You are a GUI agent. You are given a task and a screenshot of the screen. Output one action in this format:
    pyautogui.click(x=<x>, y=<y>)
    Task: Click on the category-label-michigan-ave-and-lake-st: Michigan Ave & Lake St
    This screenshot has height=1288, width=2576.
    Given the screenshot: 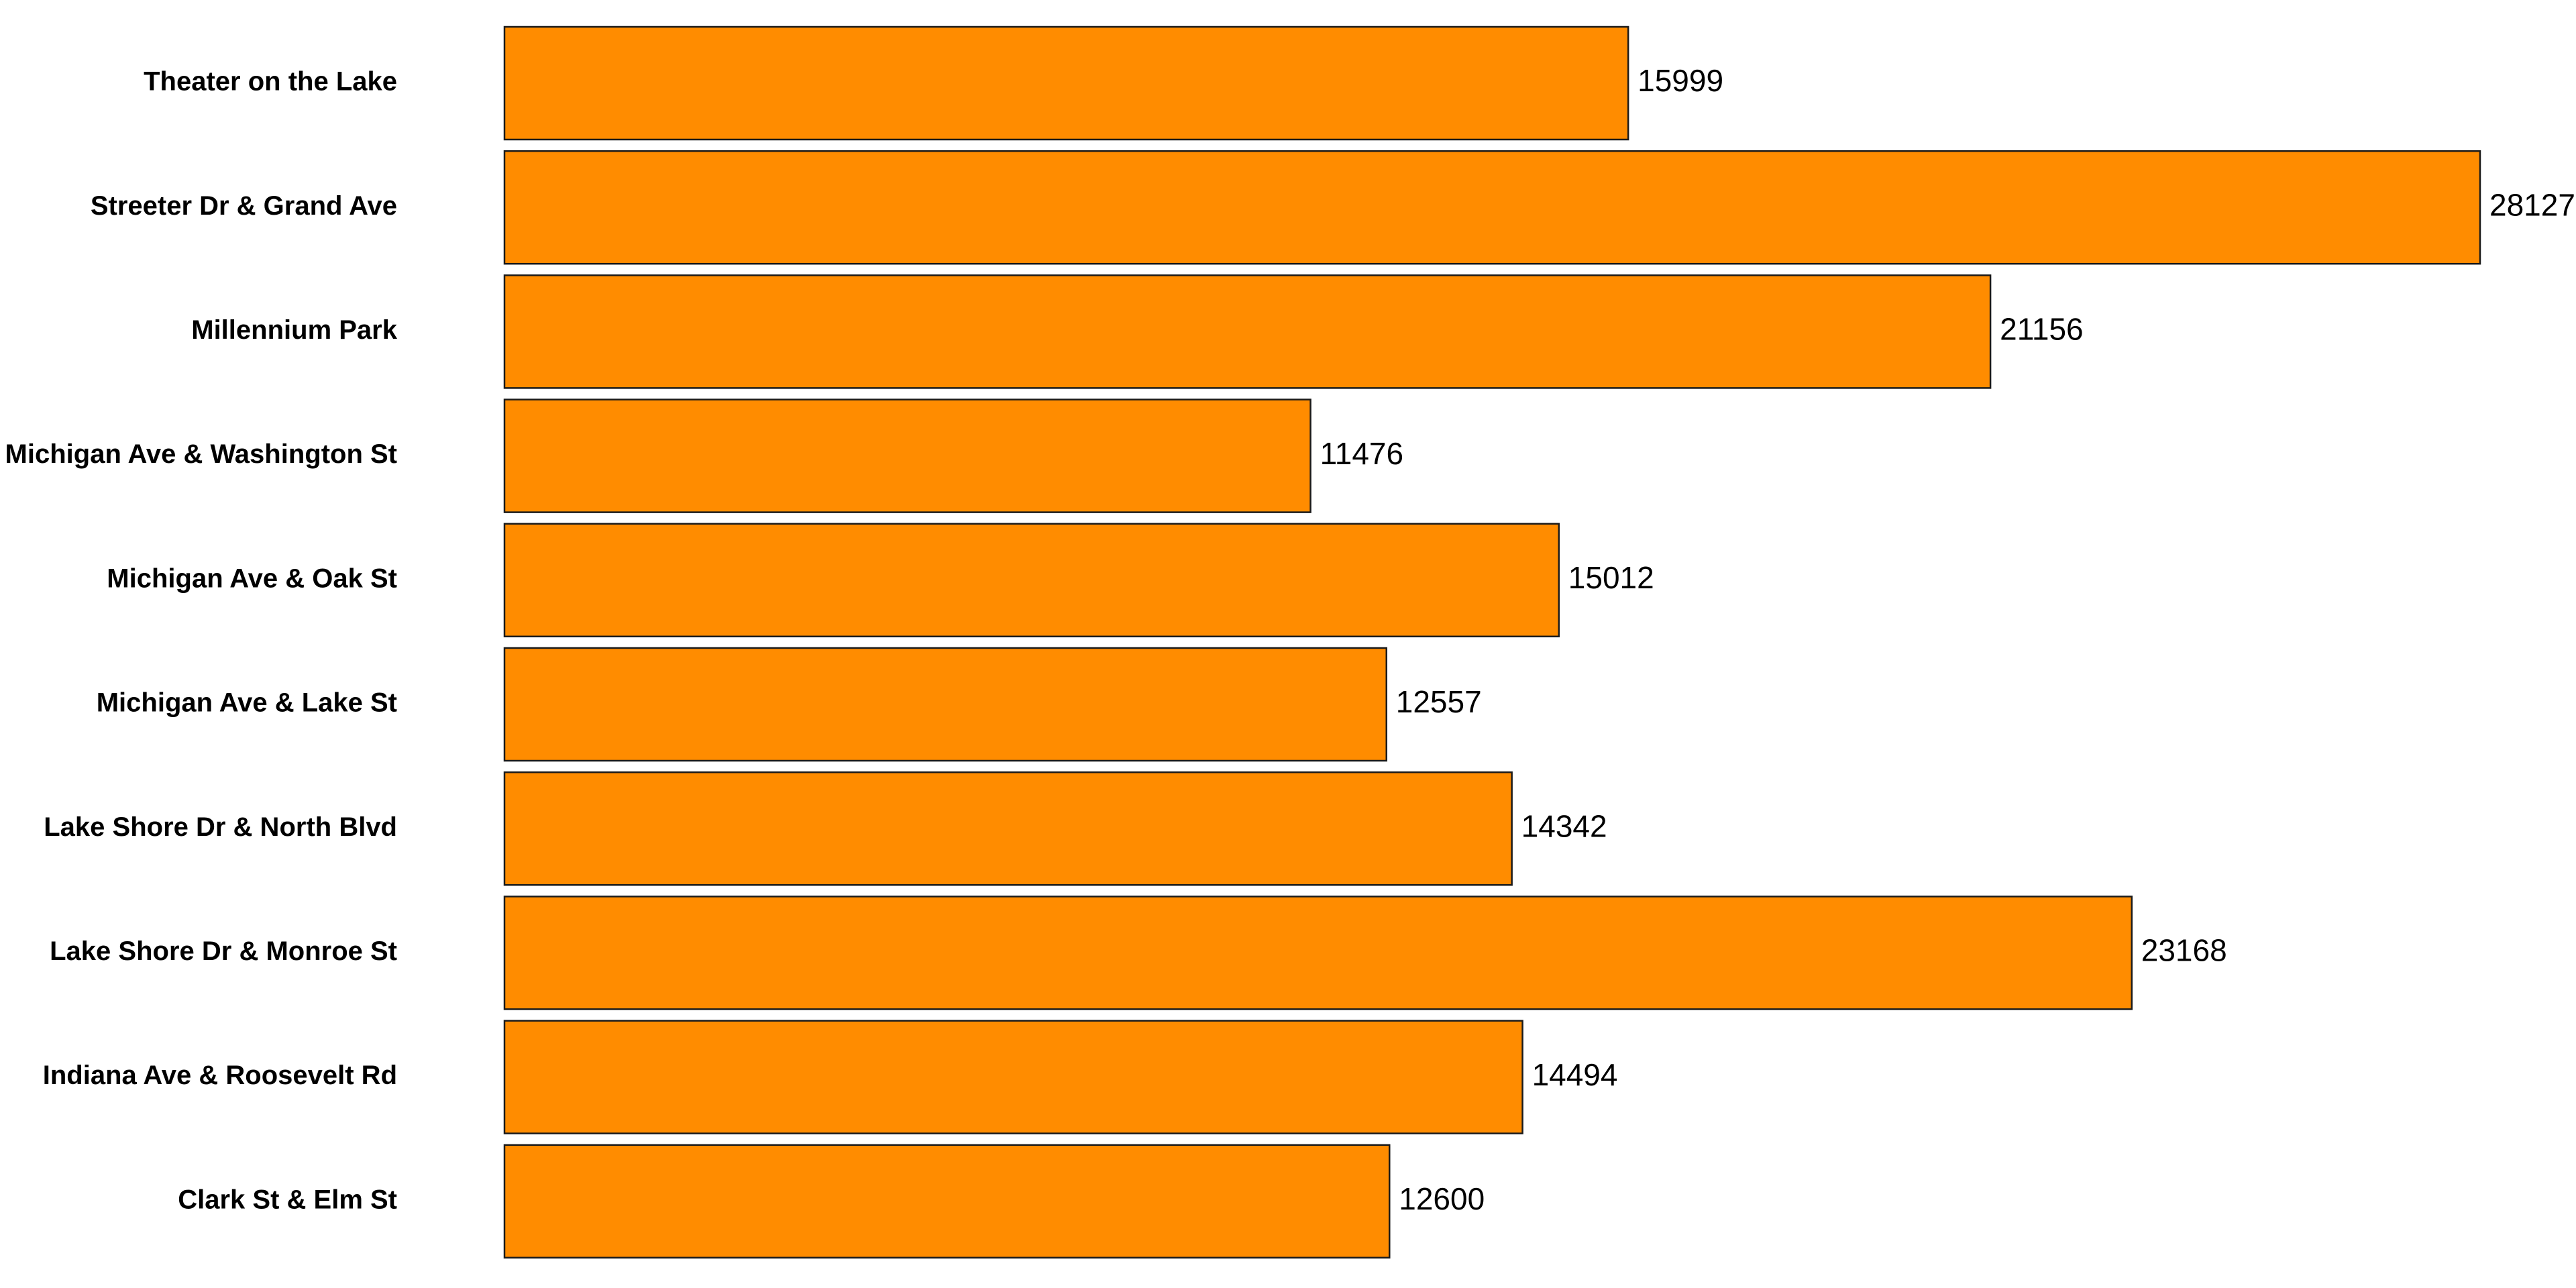 What is the action you would take?
    pyautogui.click(x=247, y=703)
    